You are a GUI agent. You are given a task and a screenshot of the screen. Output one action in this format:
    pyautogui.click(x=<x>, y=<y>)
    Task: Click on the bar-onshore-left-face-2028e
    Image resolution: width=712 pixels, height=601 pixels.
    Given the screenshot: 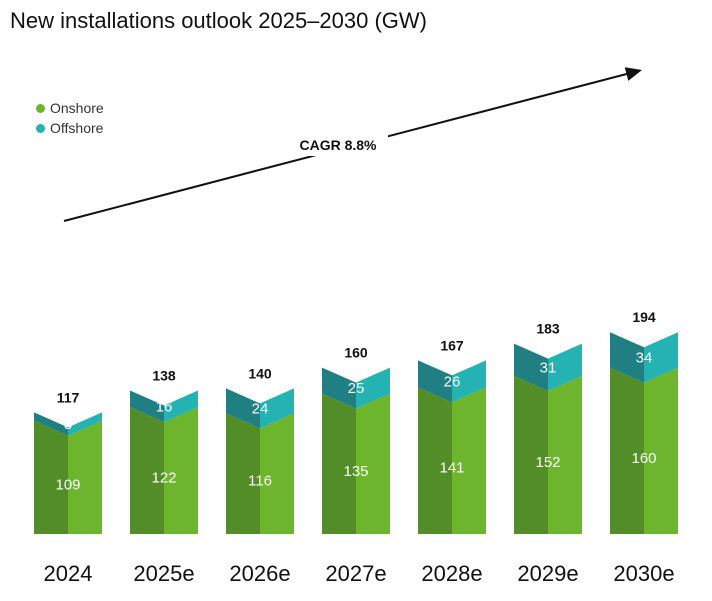 What is the action you would take?
    pyautogui.click(x=435, y=460)
    